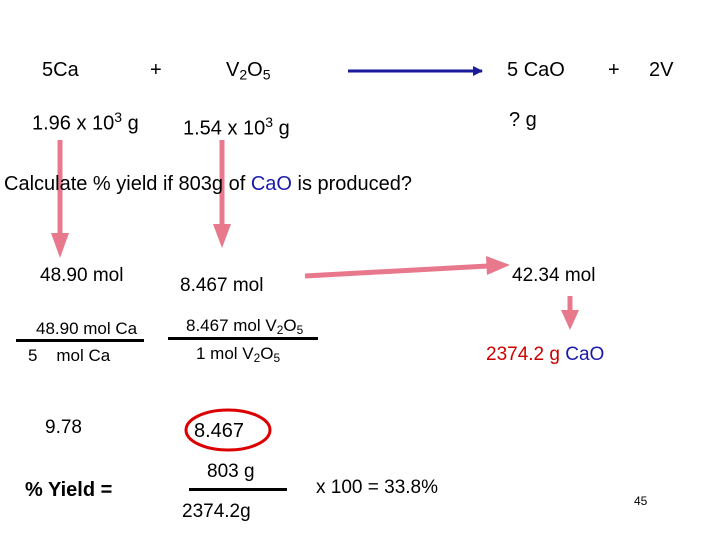 The height and width of the screenshot is (540, 720). What do you see at coordinates (661, 70) in the screenshot?
I see `product-v: 2V` at bounding box center [661, 70].